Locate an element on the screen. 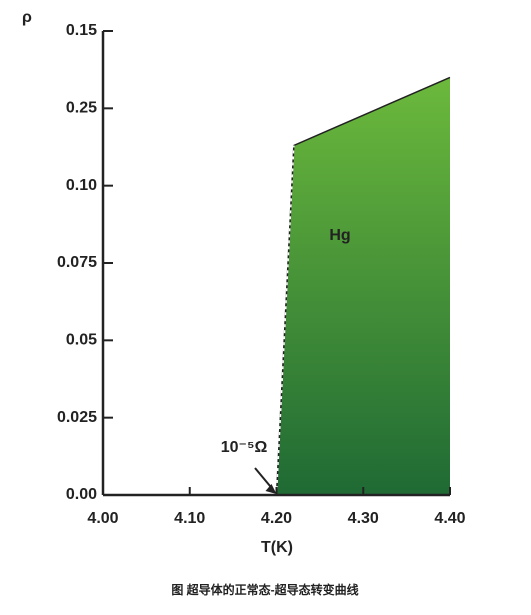  x-tick-label: 4.20 is located at coordinates (276, 518).